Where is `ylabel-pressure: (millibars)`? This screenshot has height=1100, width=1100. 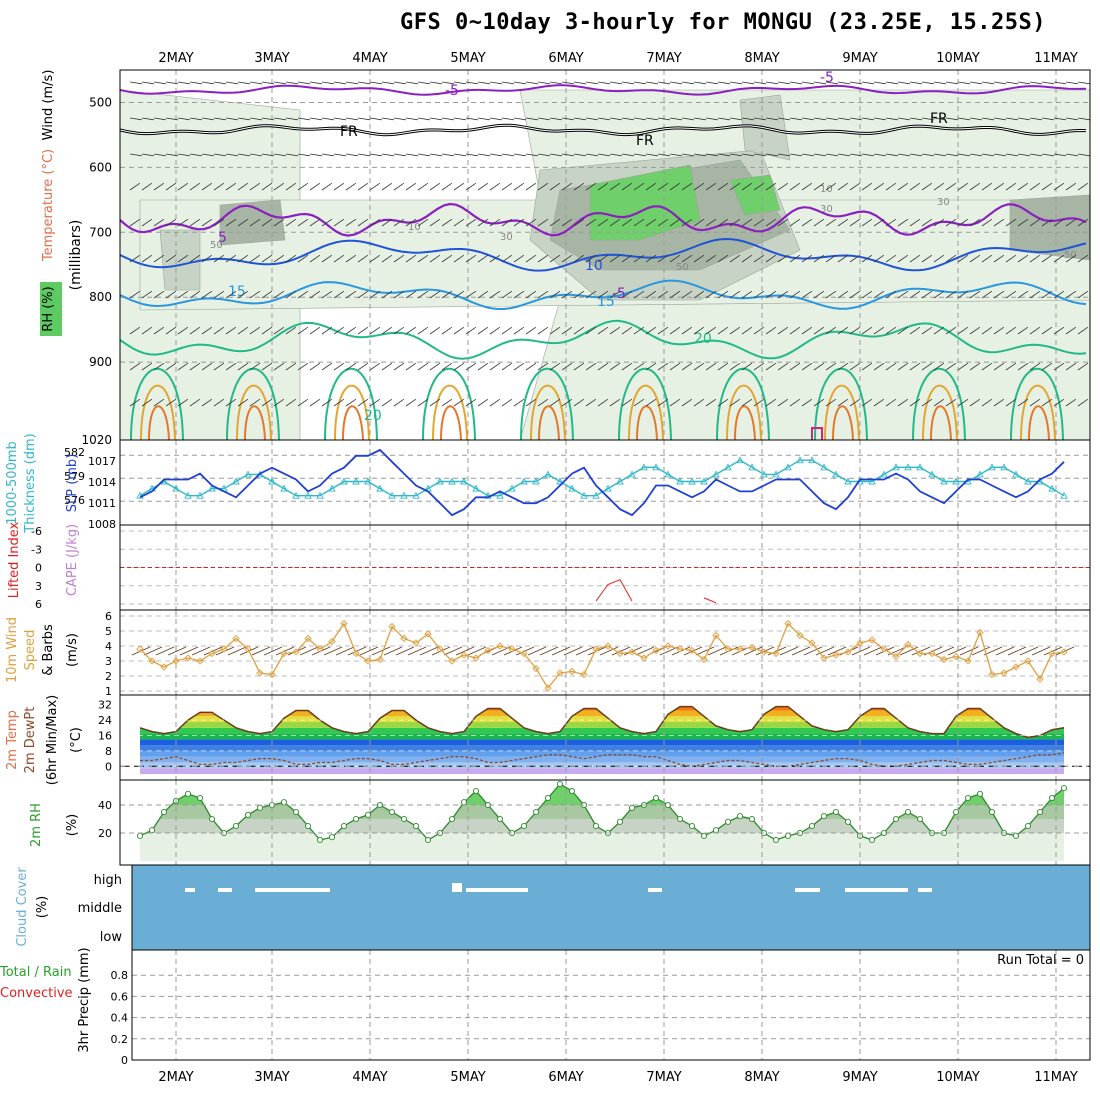 ylabel-pressure: (millibars) is located at coordinates (76, 255).